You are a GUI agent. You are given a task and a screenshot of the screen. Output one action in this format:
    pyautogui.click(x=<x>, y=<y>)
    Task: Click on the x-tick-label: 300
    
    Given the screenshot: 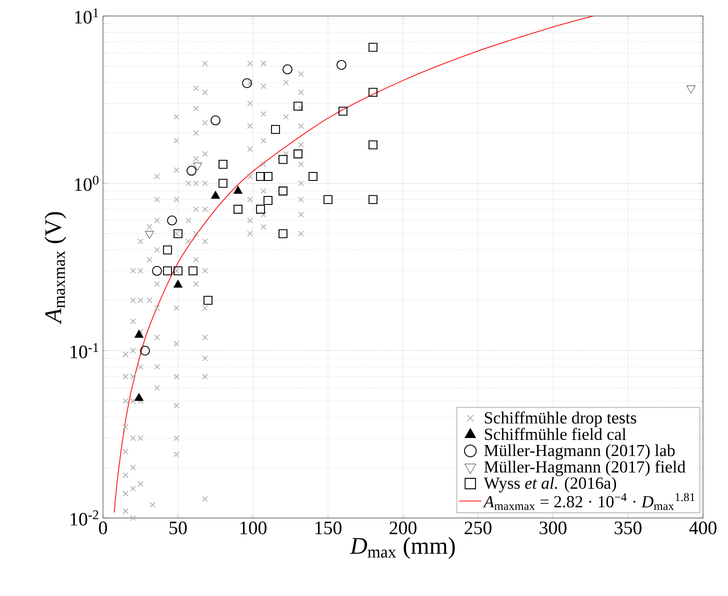 What is the action you would take?
    pyautogui.click(x=553, y=528)
    